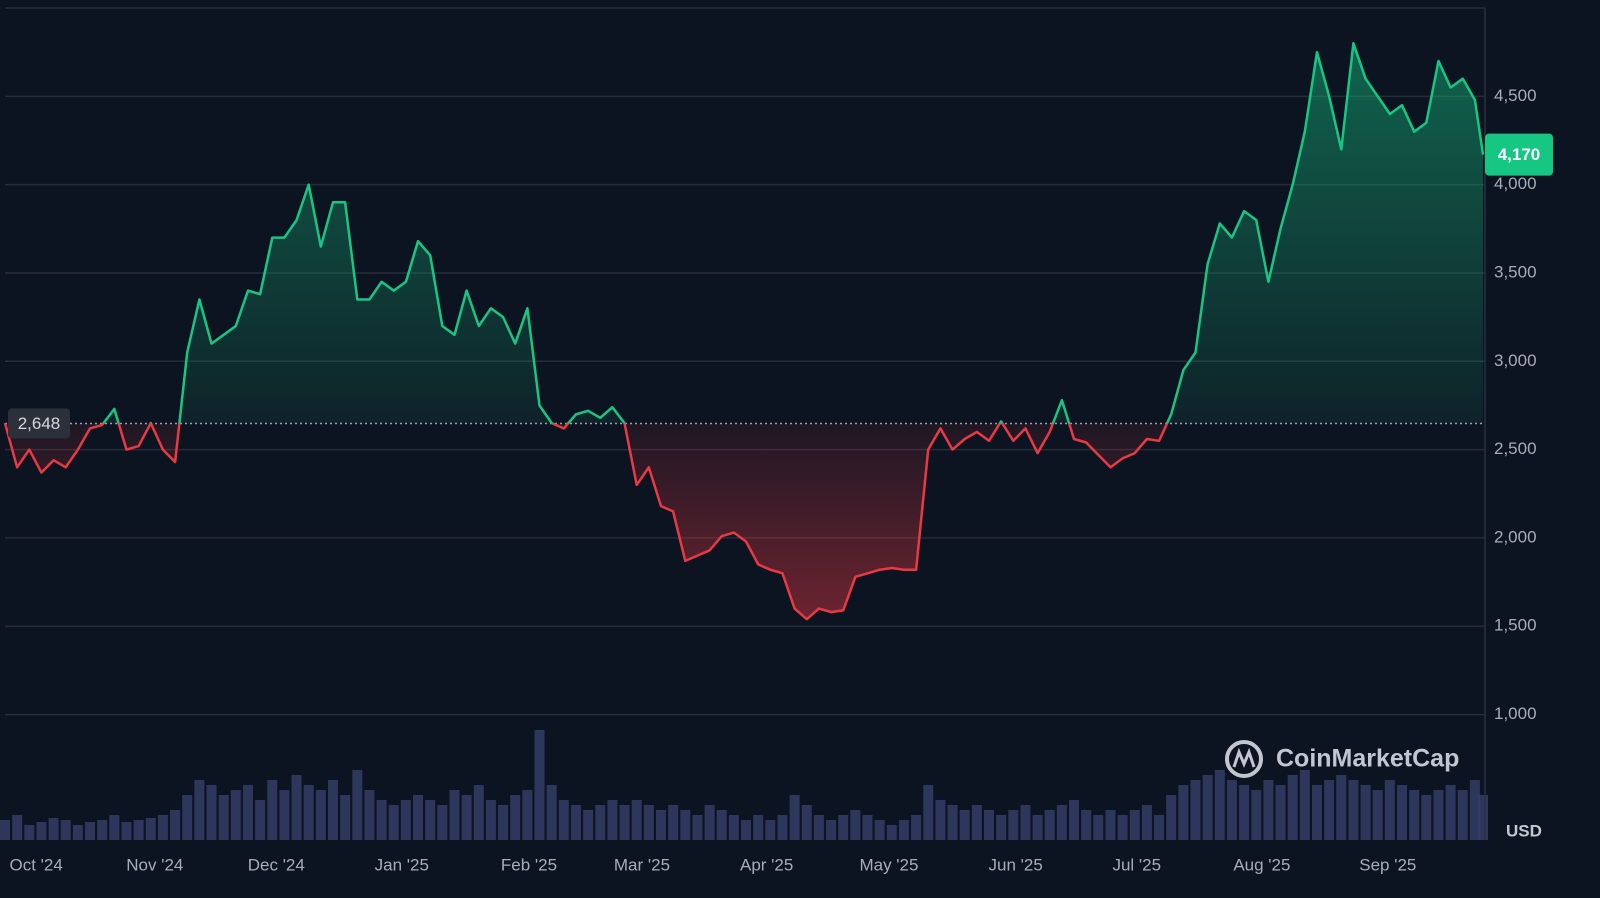  I want to click on y-tick-label: 2,000, so click(1515, 536).